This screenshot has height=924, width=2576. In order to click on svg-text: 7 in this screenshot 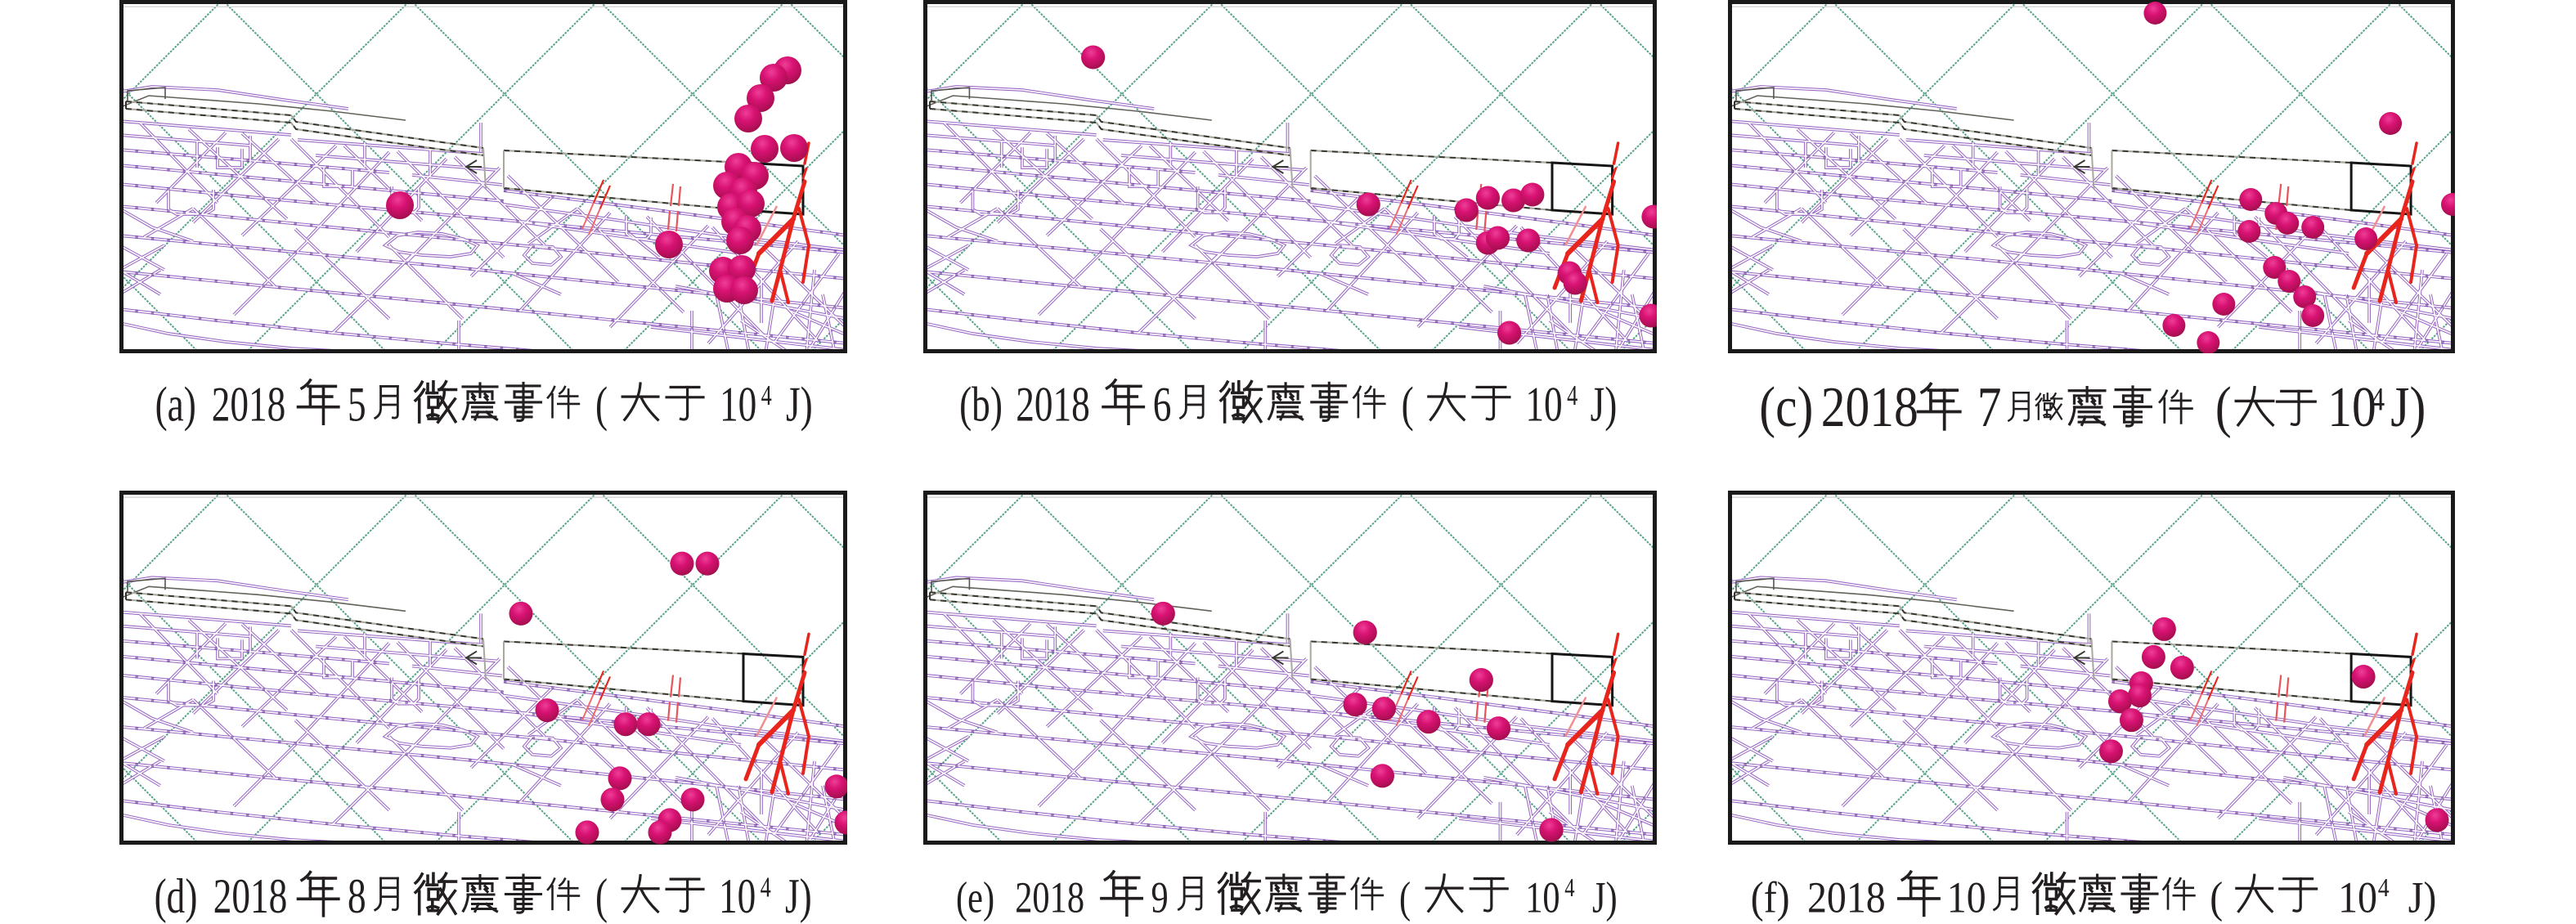, I will do `click(1990, 408)`.